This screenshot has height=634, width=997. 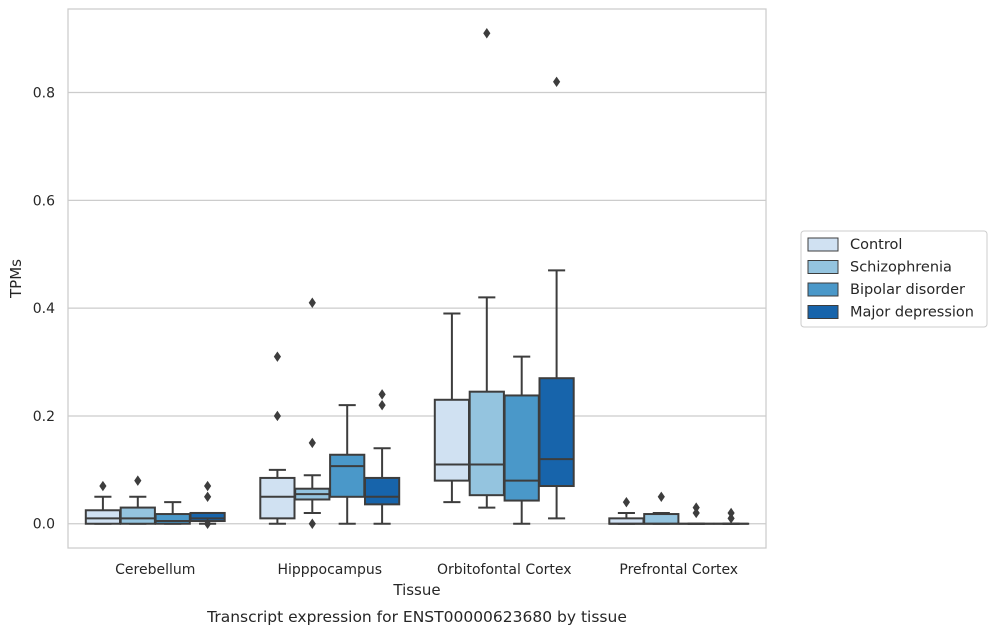 What do you see at coordinates (155, 570) in the screenshot?
I see `x-tick-label: Cerebellum` at bounding box center [155, 570].